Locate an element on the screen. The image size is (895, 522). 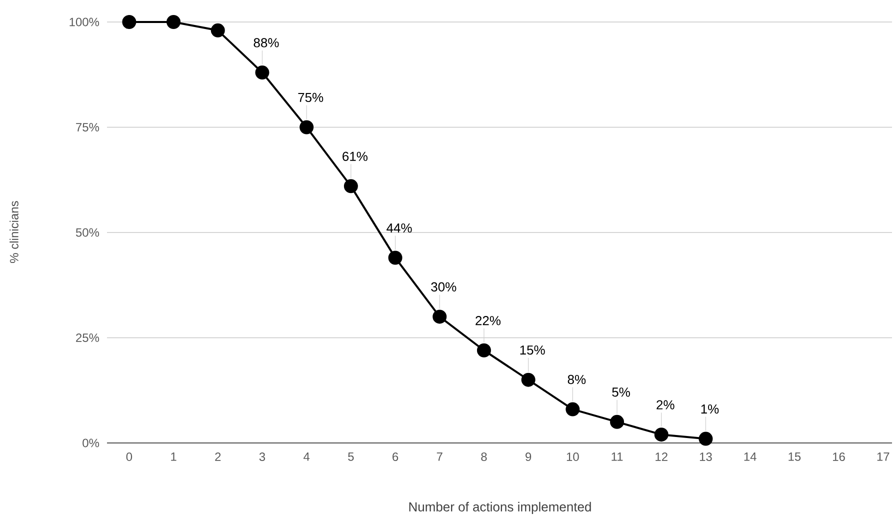
x-tick-label: 1 is located at coordinates (173, 456).